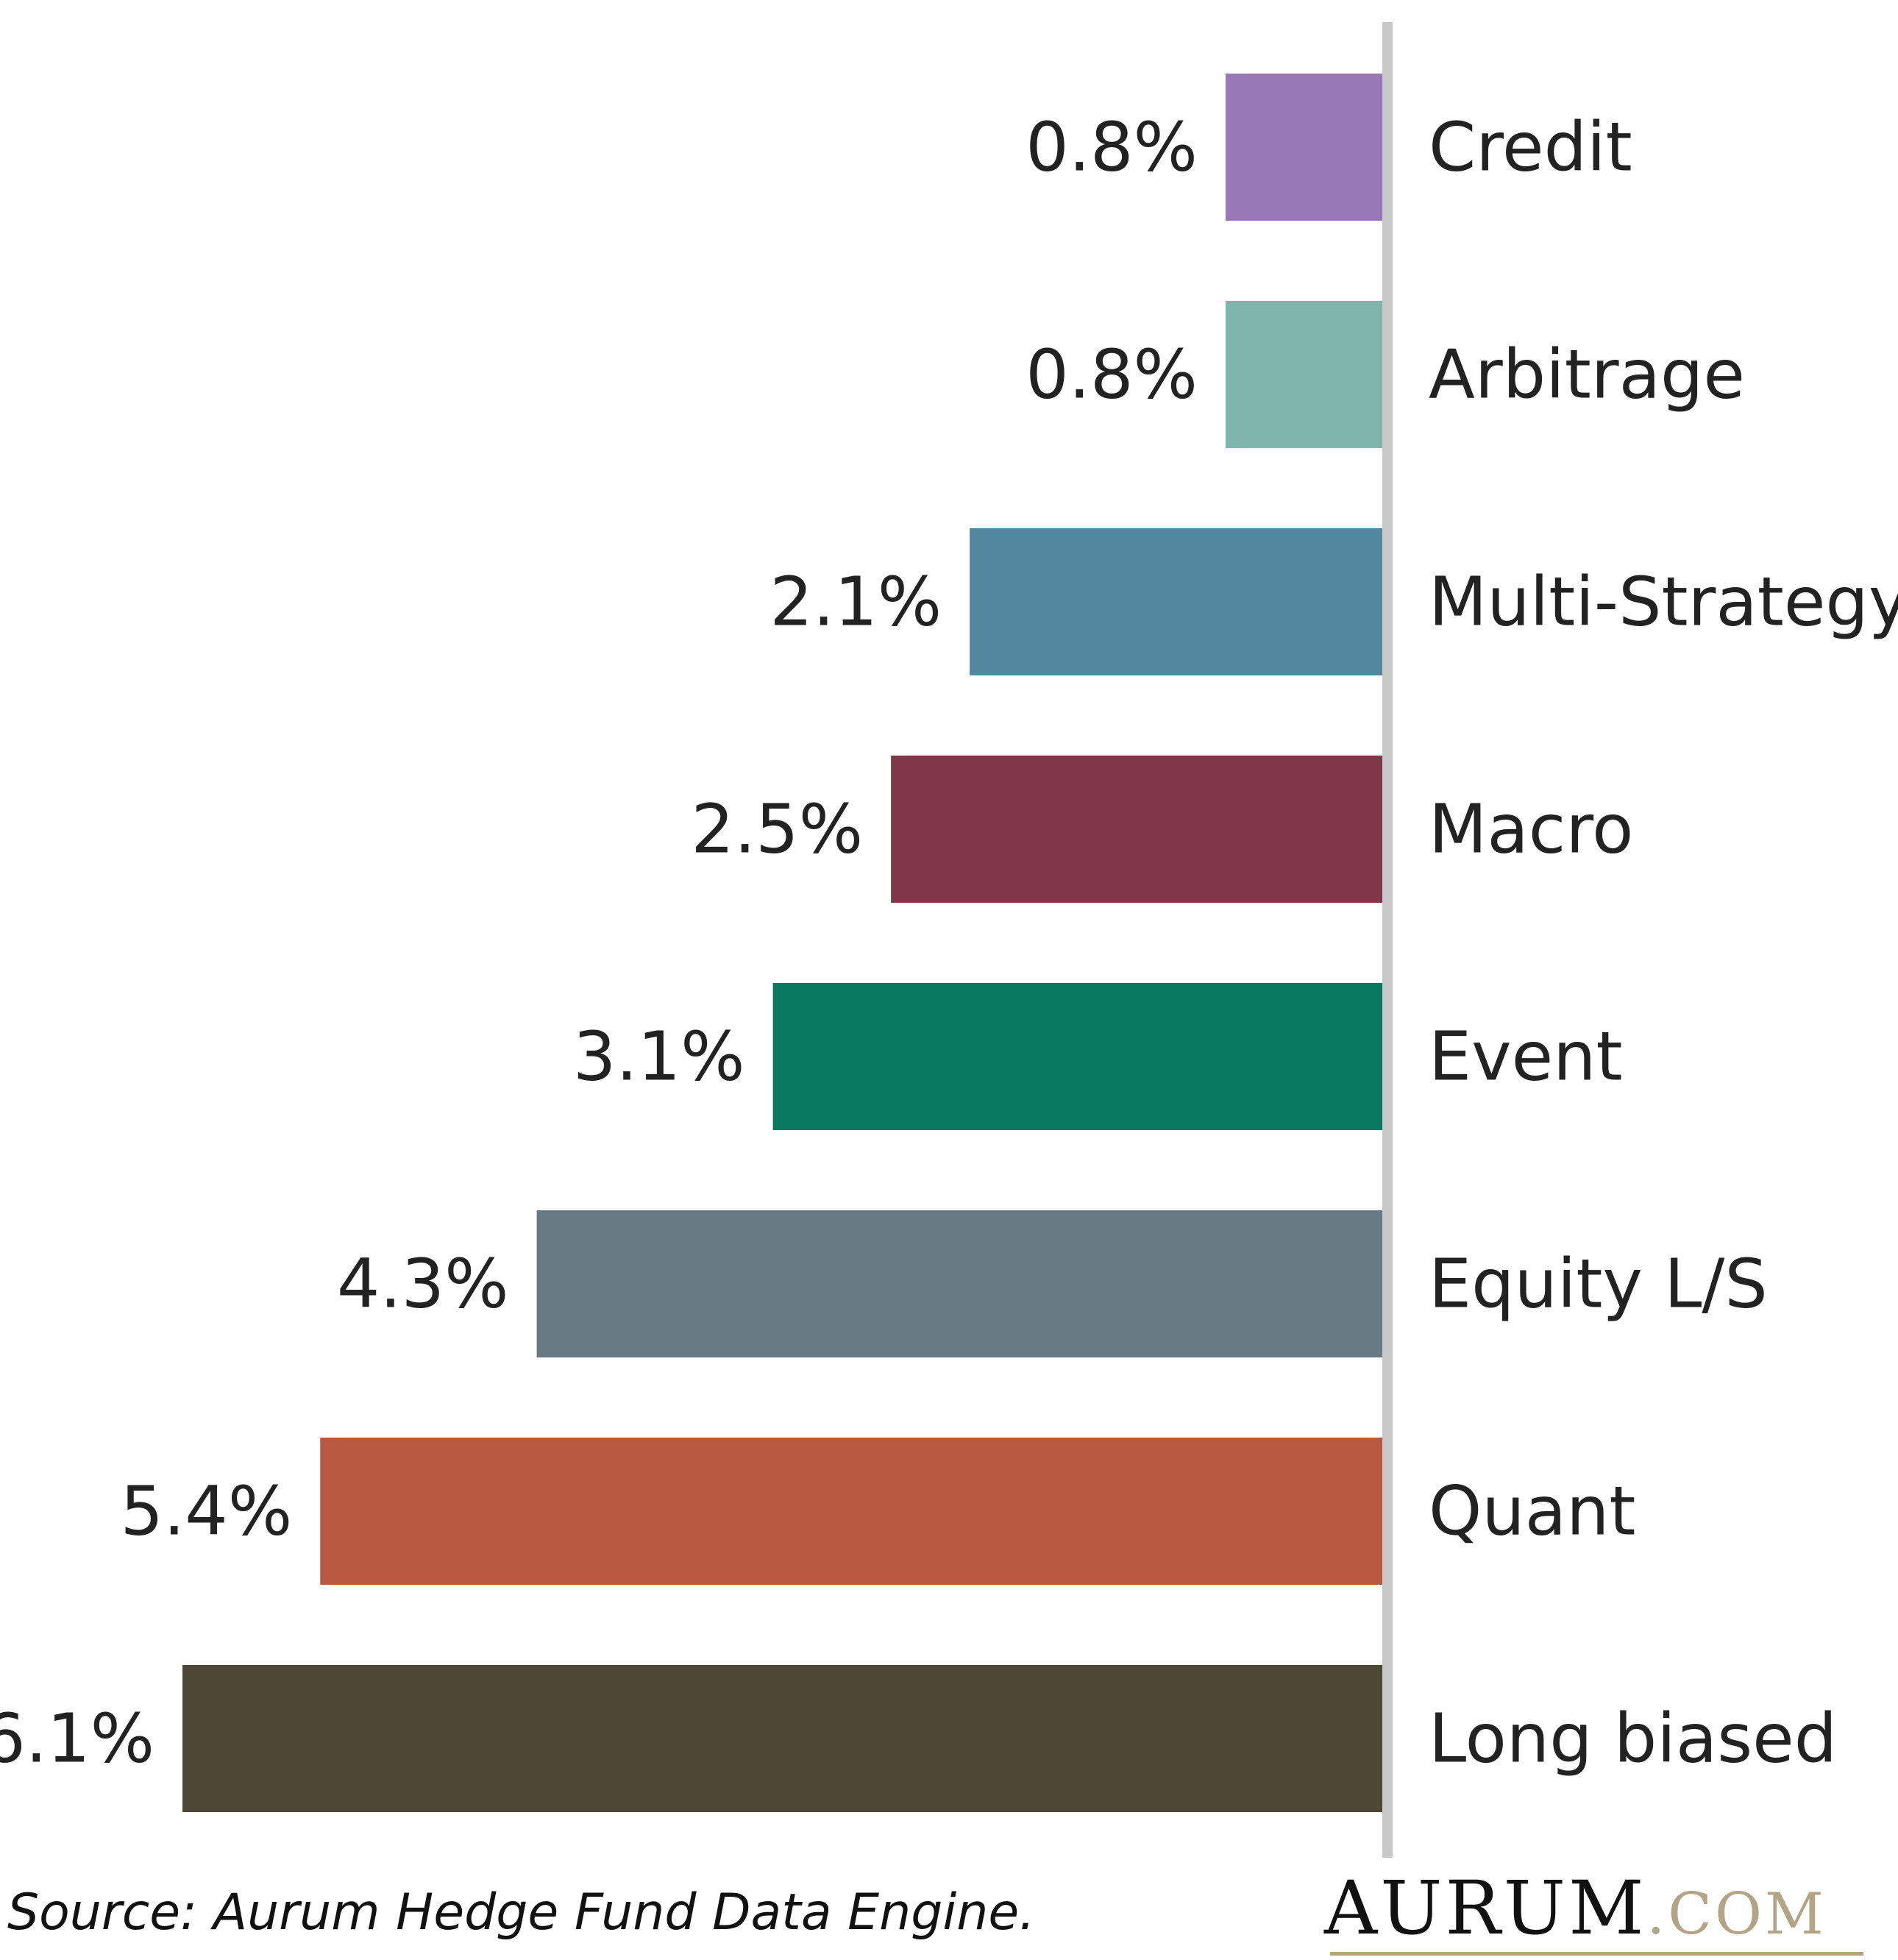  What do you see at coordinates (851, 1511) in the screenshot?
I see `bar-quant` at bounding box center [851, 1511].